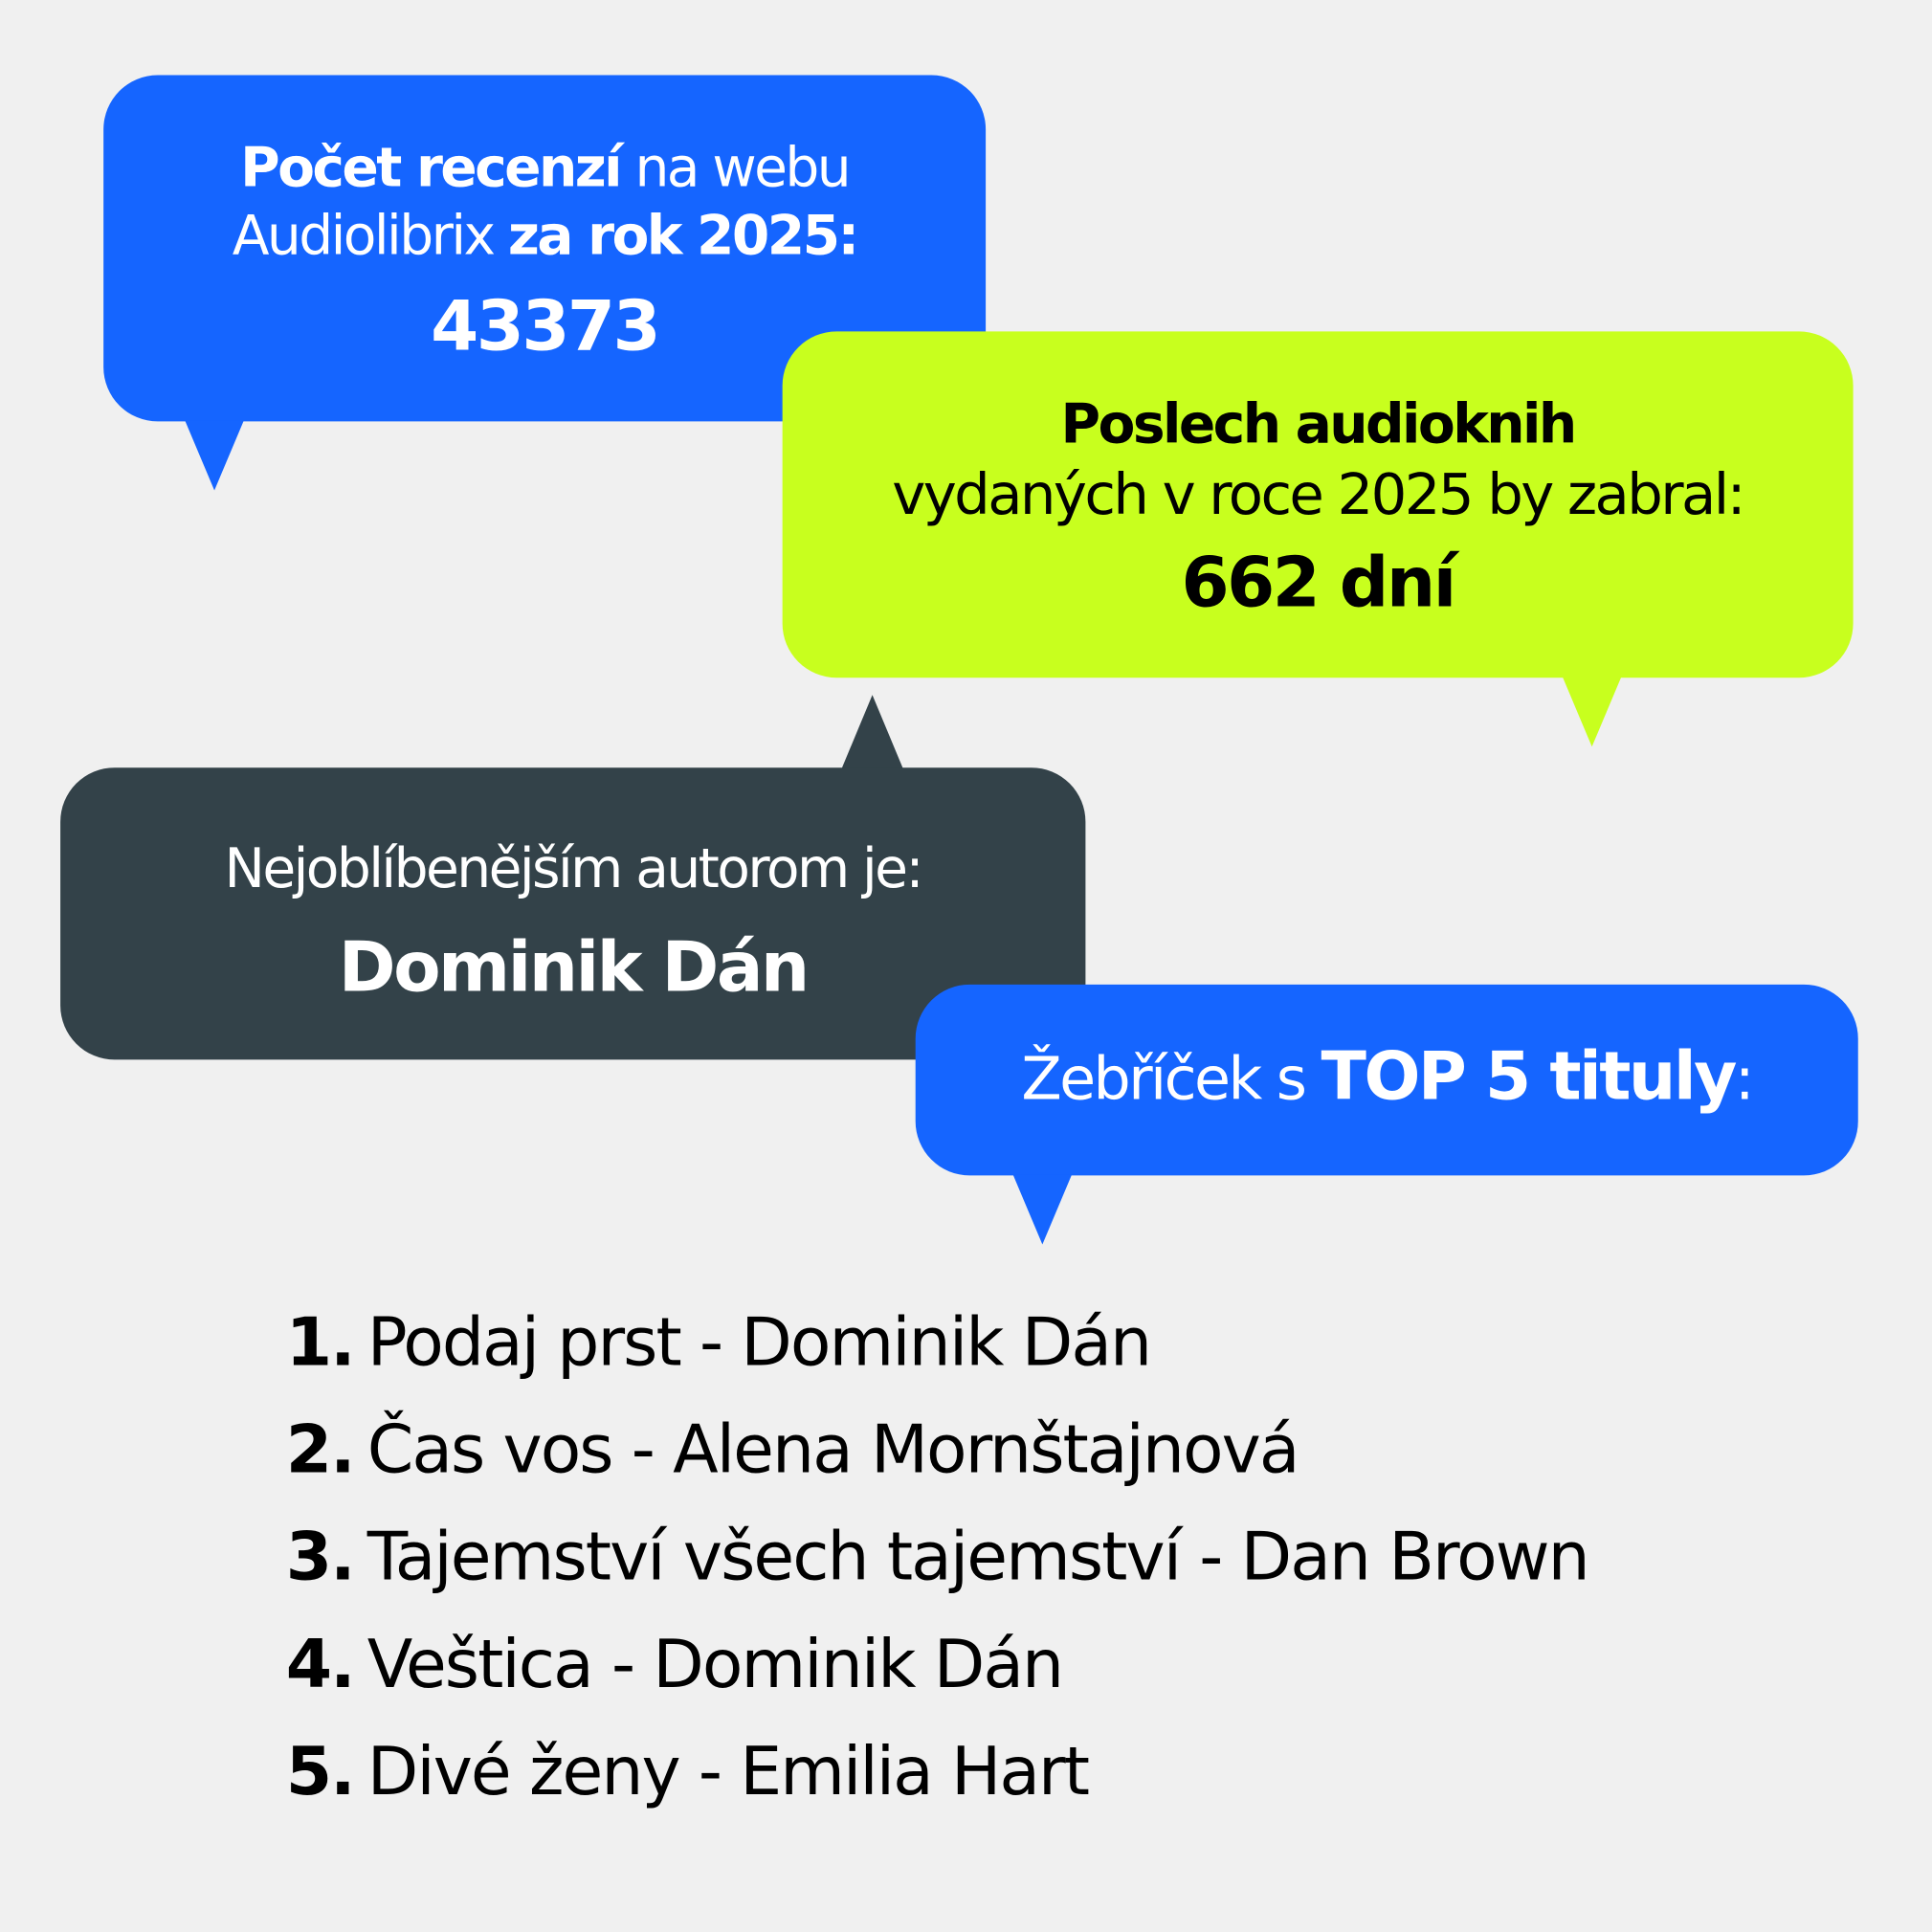 The image size is (1932, 1932). What do you see at coordinates (320, 1342) in the screenshot?
I see `rank: 1.` at bounding box center [320, 1342].